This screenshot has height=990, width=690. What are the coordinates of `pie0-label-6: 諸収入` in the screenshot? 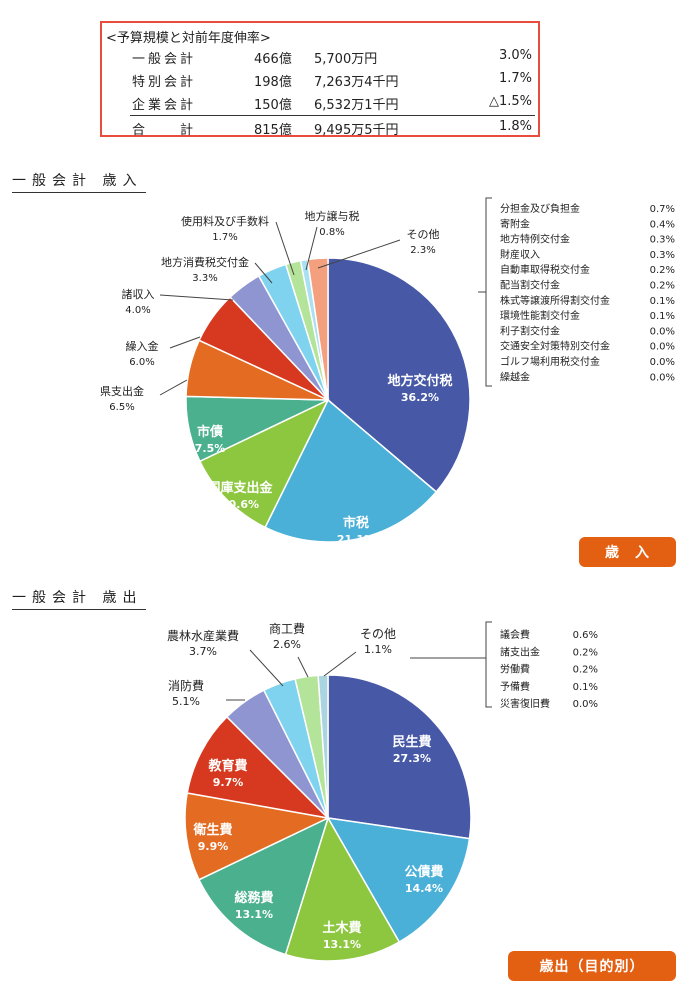 It's located at (138, 294).